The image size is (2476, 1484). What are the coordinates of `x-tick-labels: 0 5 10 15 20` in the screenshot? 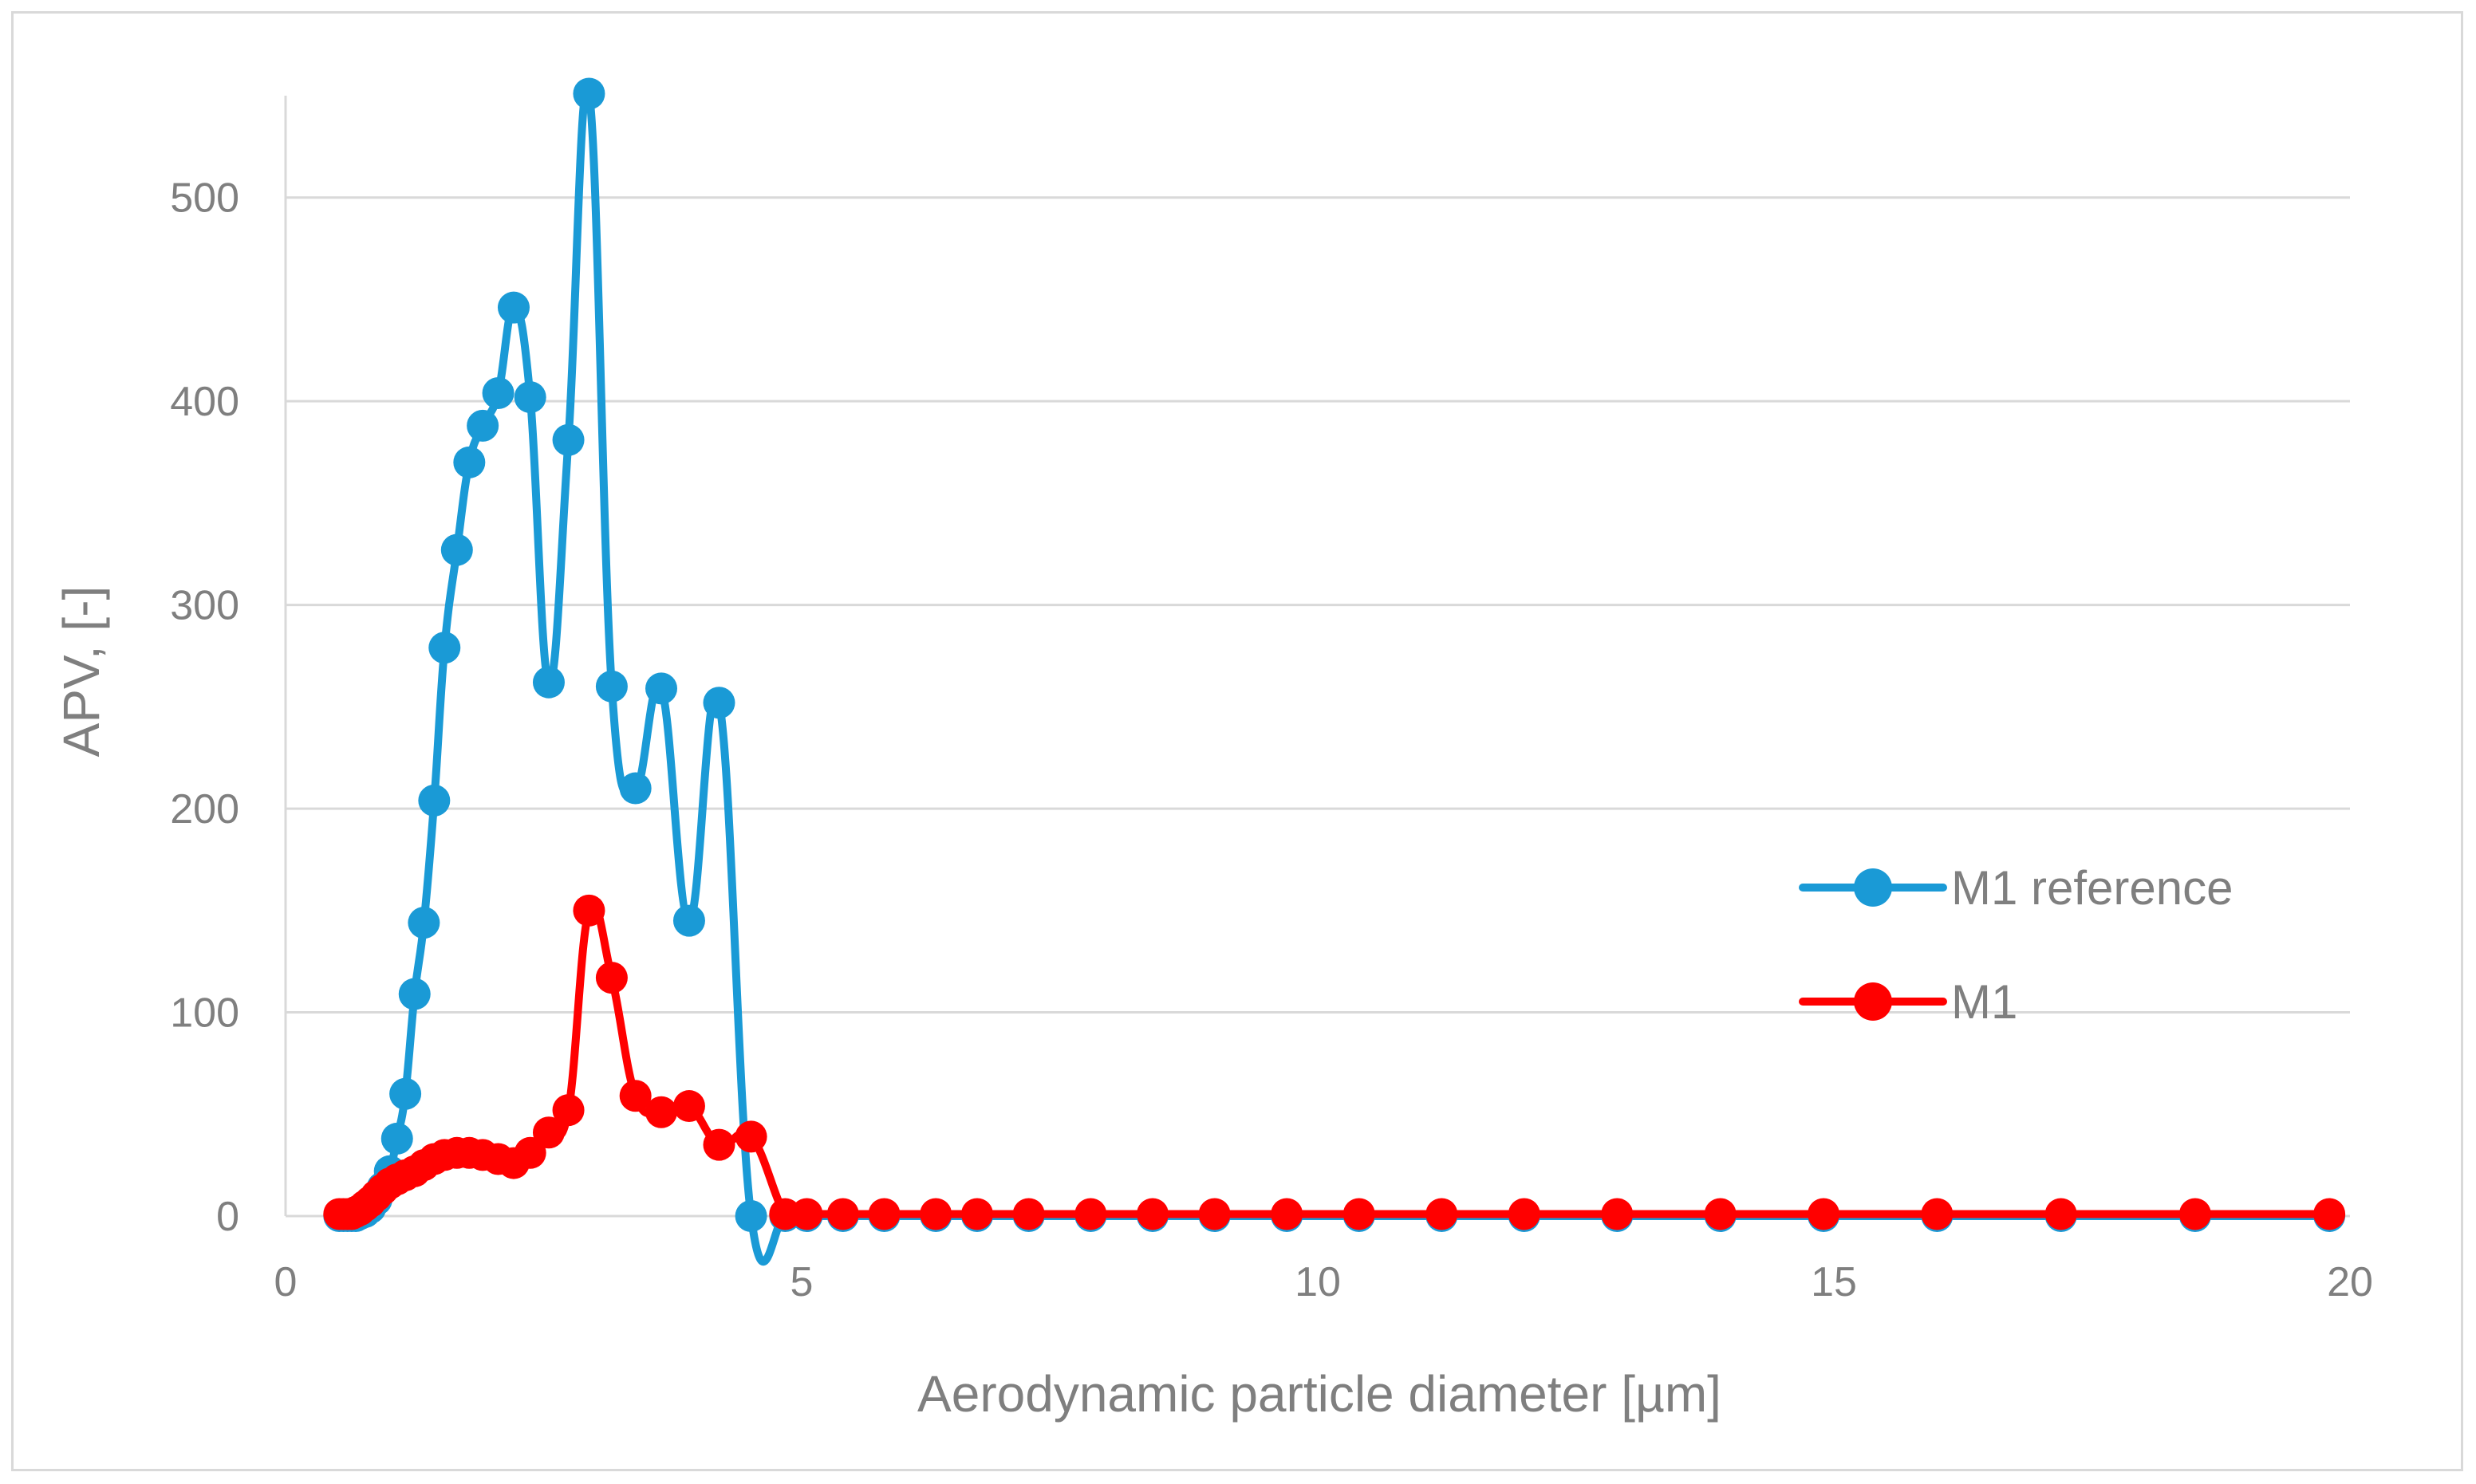 It's located at (1324, 1282).